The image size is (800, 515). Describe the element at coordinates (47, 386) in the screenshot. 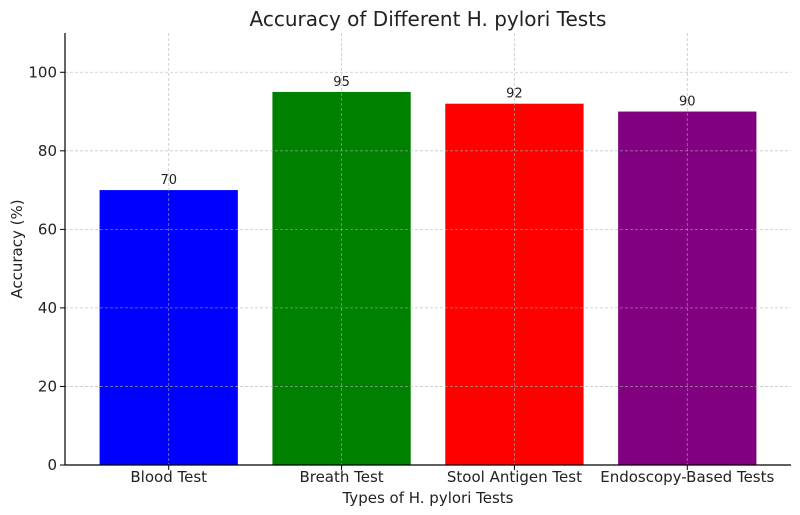

I see `y-tick-label: 20` at that location.